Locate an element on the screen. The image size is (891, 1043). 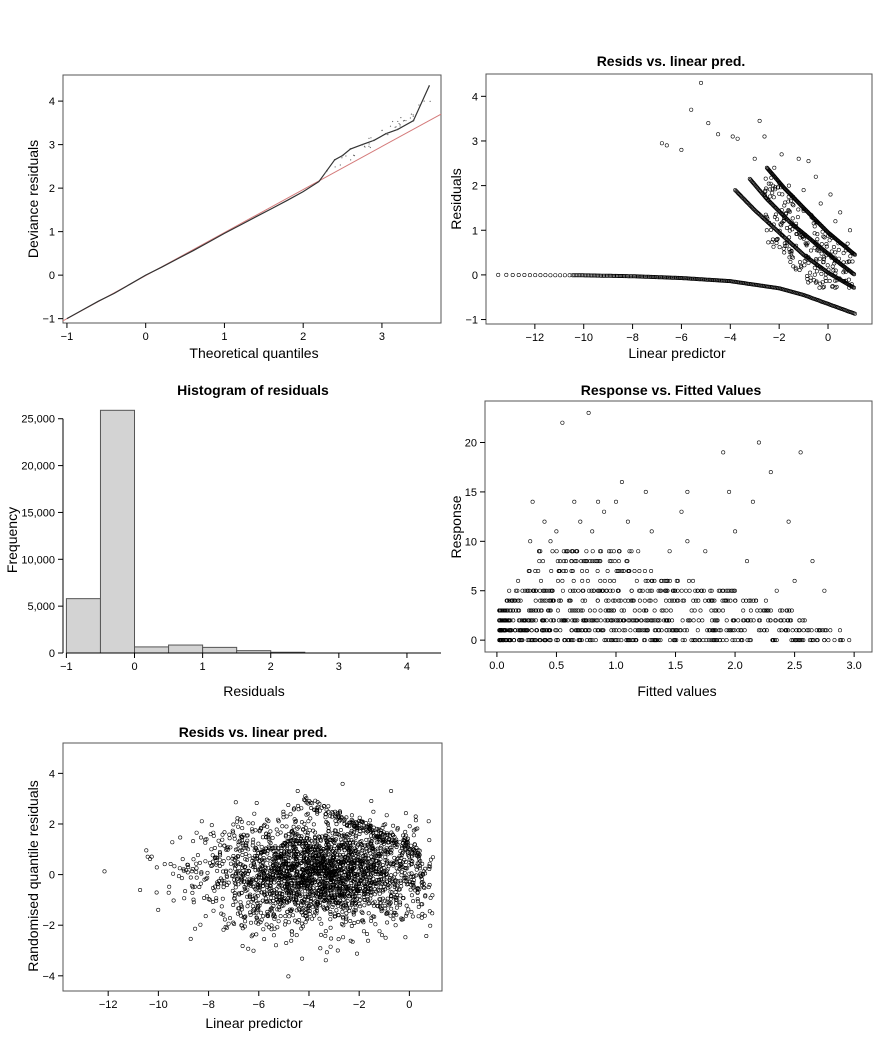
hist-bar is located at coordinates (186, 649).